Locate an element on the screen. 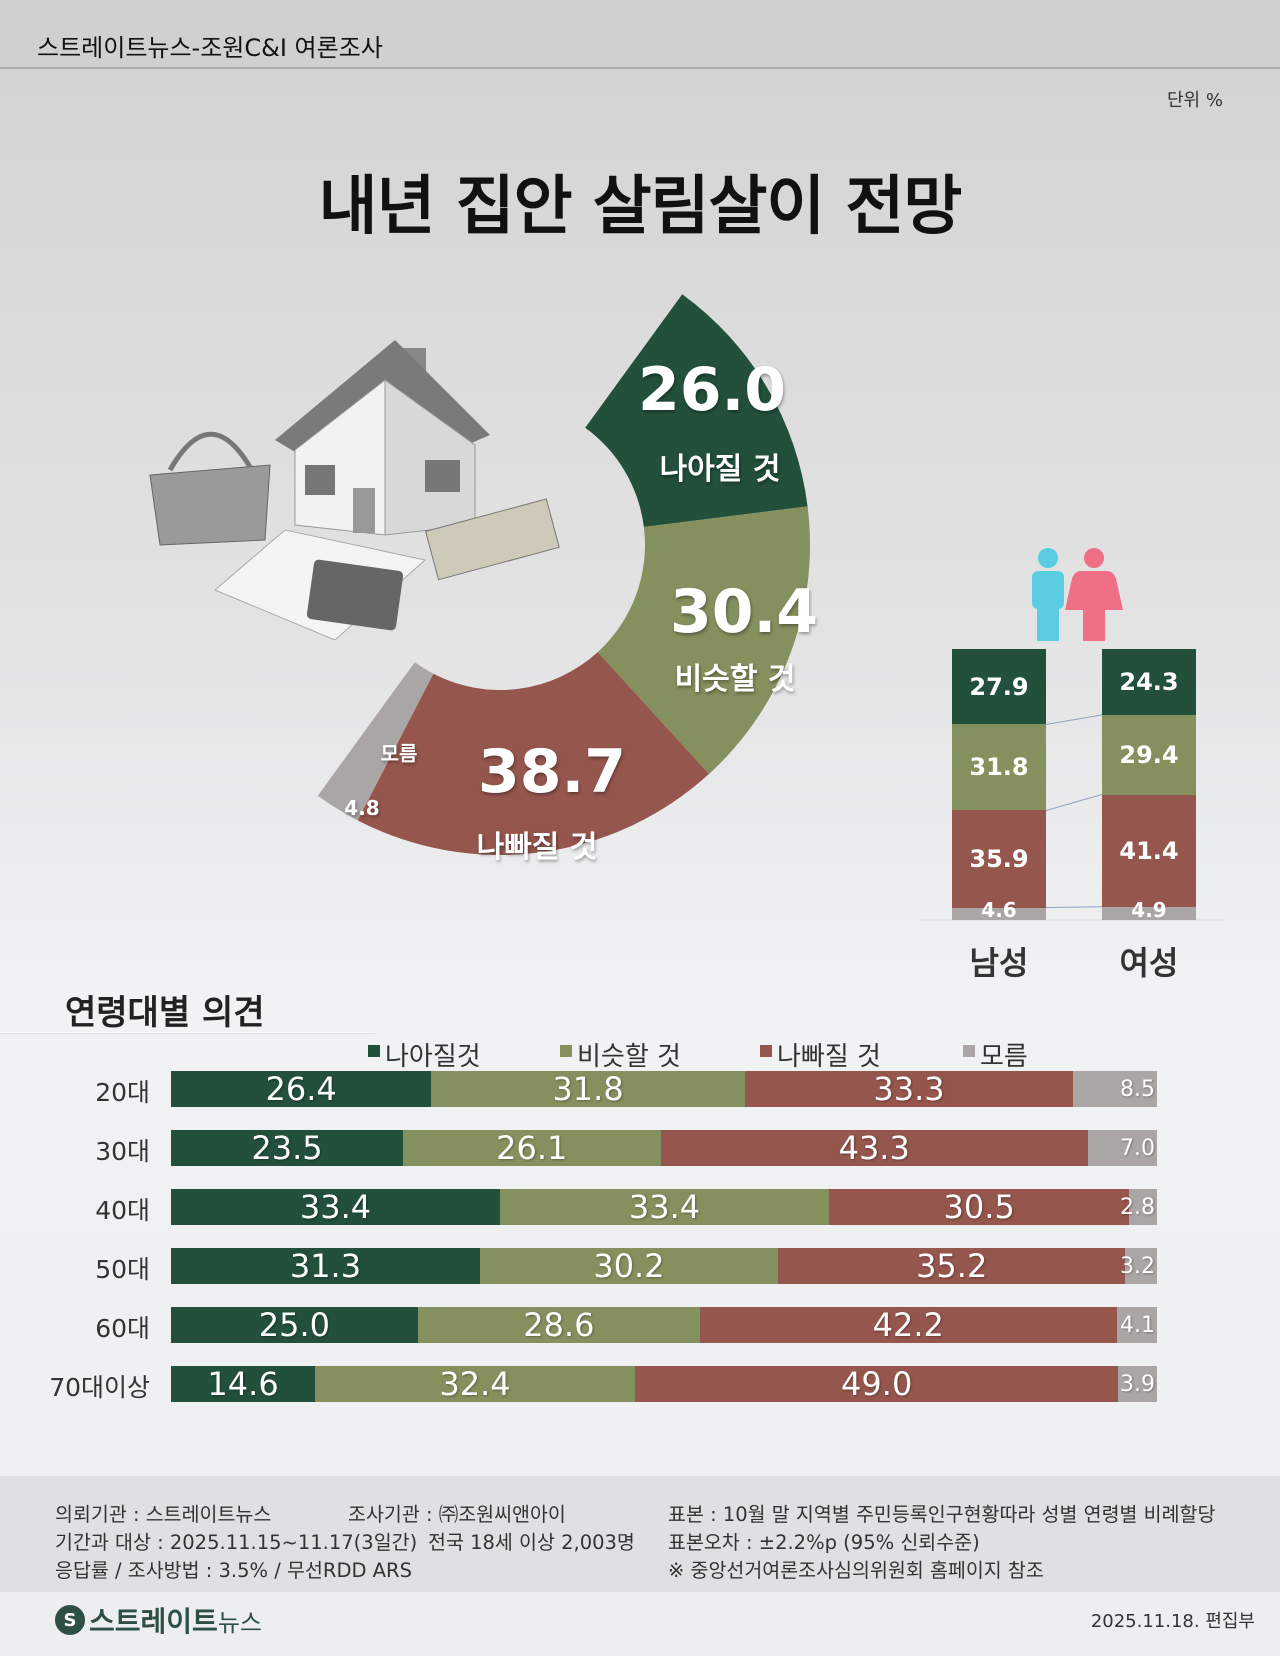  gender-icons is located at coordinates (1077, 594).